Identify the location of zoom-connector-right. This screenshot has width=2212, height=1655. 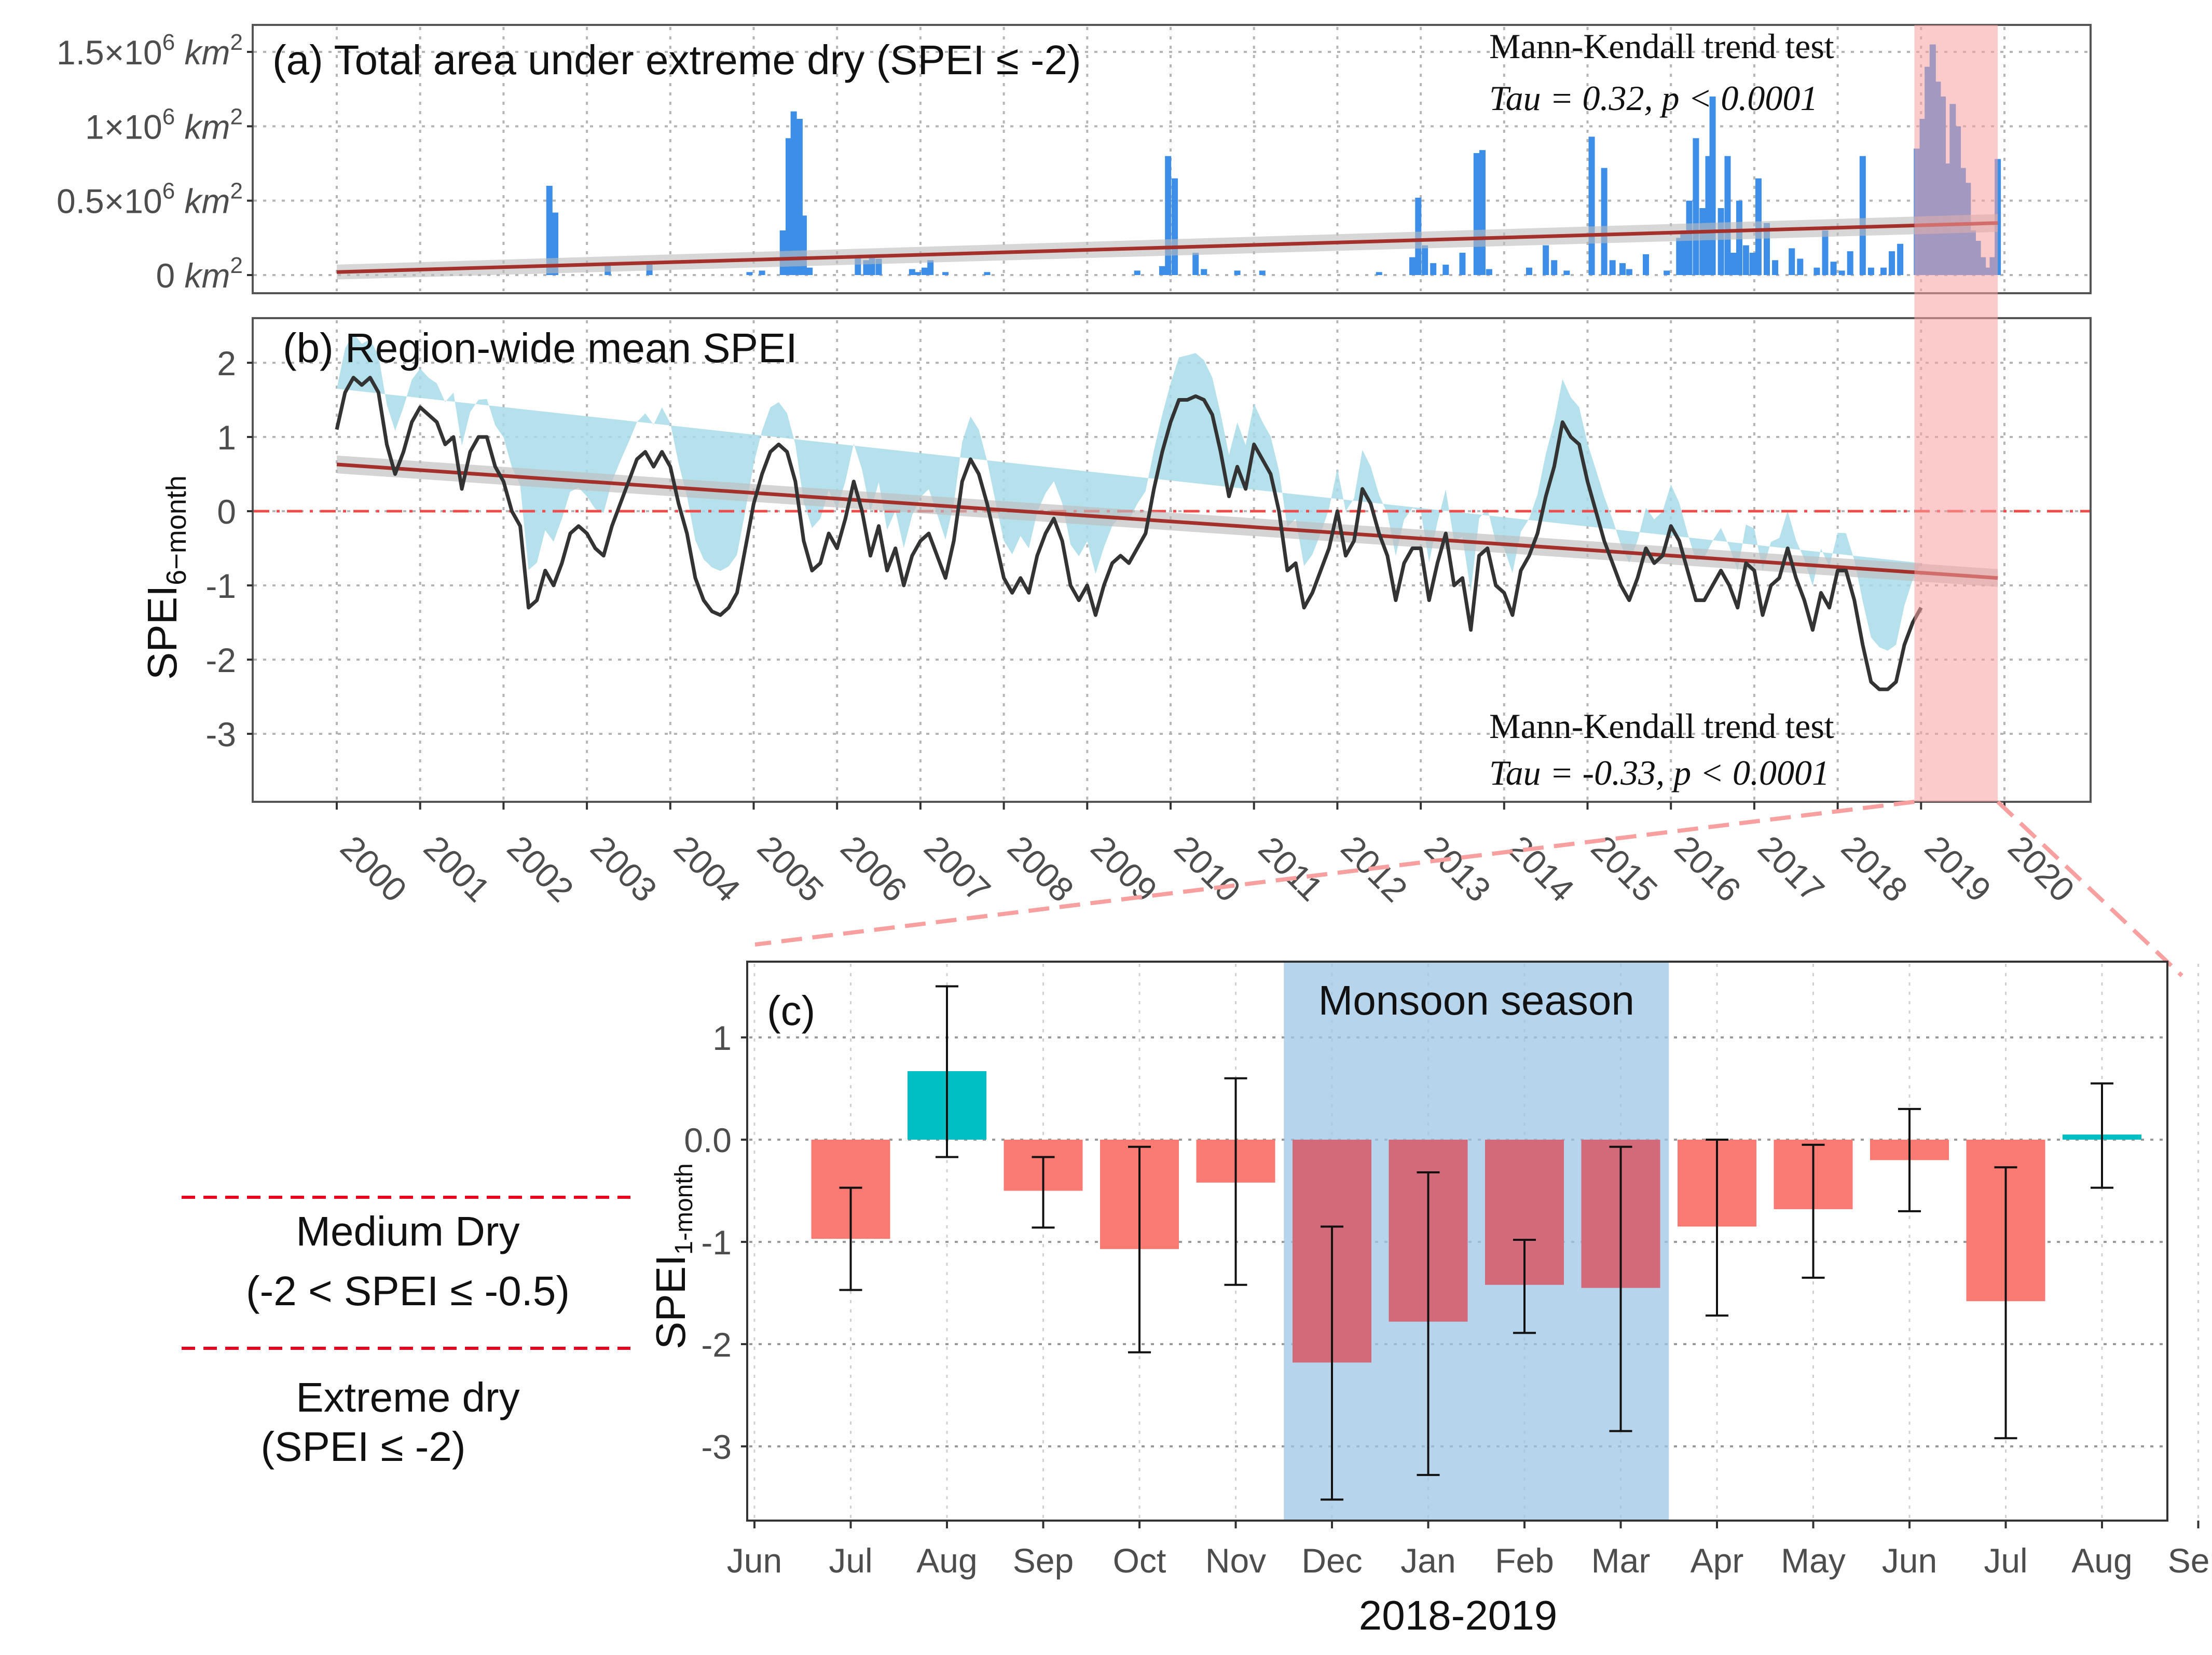
(2089, 888).